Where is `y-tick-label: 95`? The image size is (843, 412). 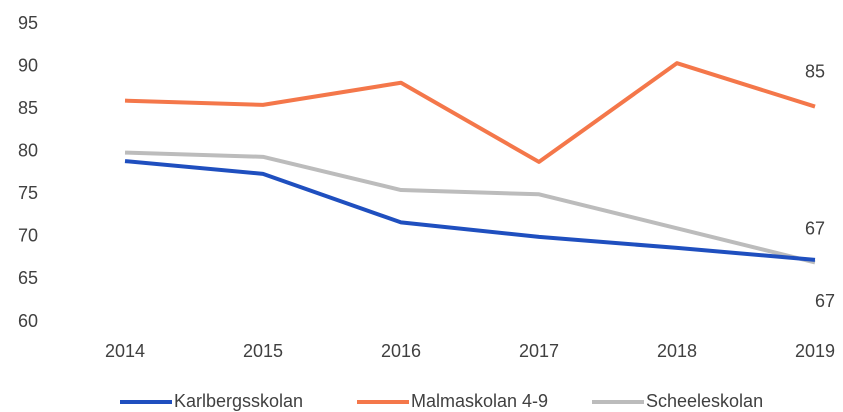
y-tick-label: 95 is located at coordinates (28, 23).